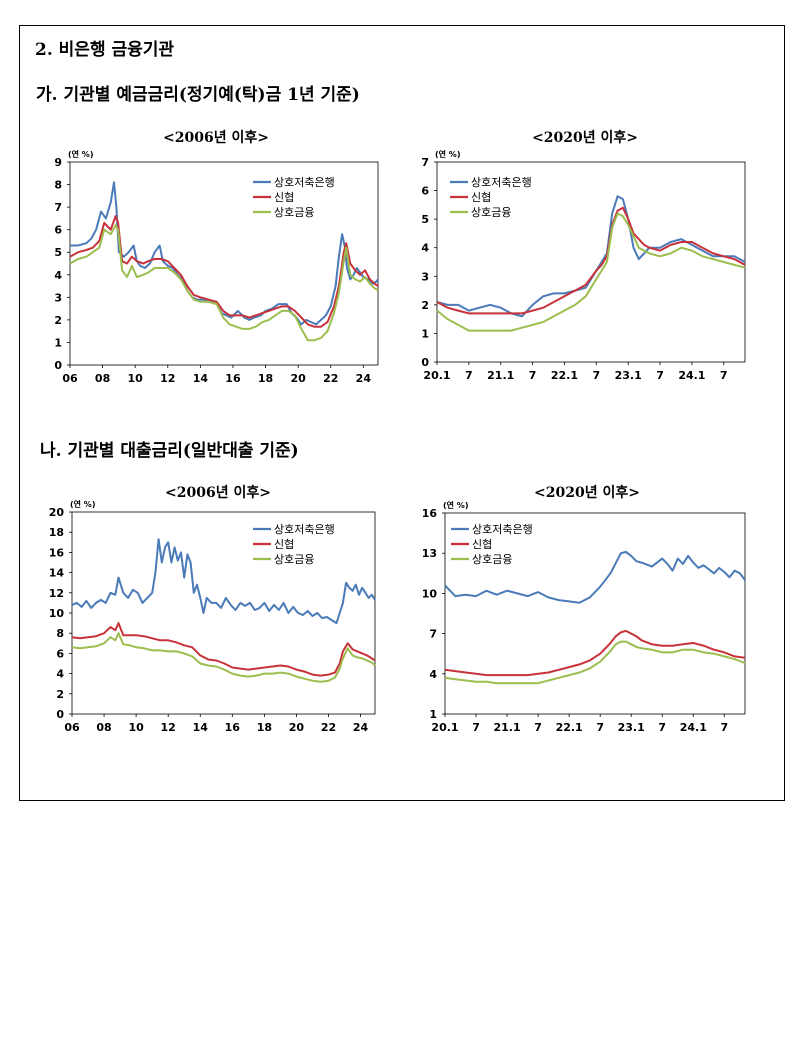  Describe the element at coordinates (169, 451) in the screenshot. I see `subsection-loan-rates: 나. 기관별 대출금리(일반대출 기준)` at that location.